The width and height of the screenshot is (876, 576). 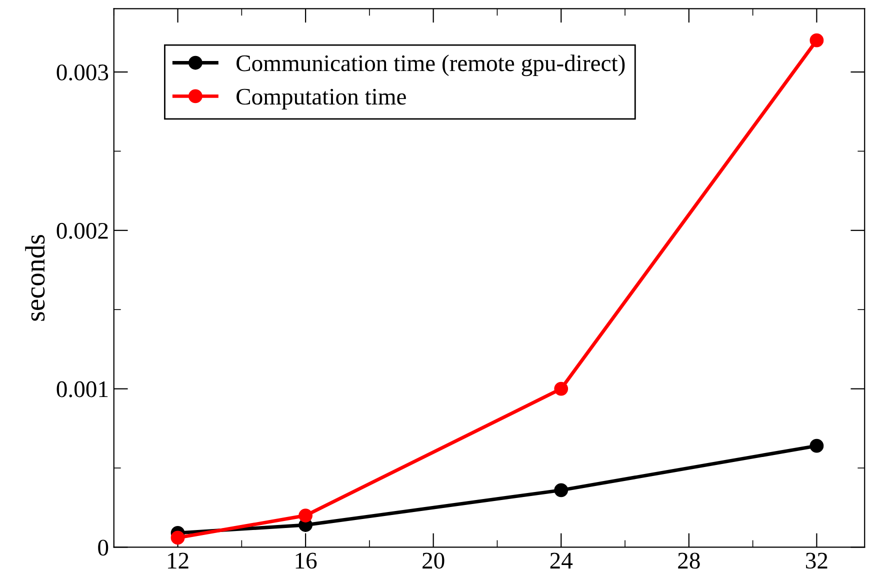 I want to click on legend-label: Computation time, so click(x=321, y=99).